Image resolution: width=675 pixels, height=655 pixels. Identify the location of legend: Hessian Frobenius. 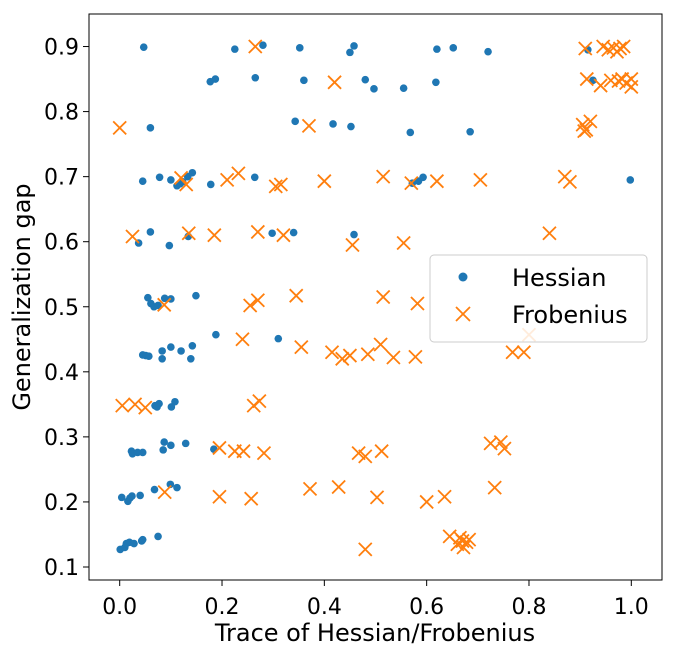
(538, 298).